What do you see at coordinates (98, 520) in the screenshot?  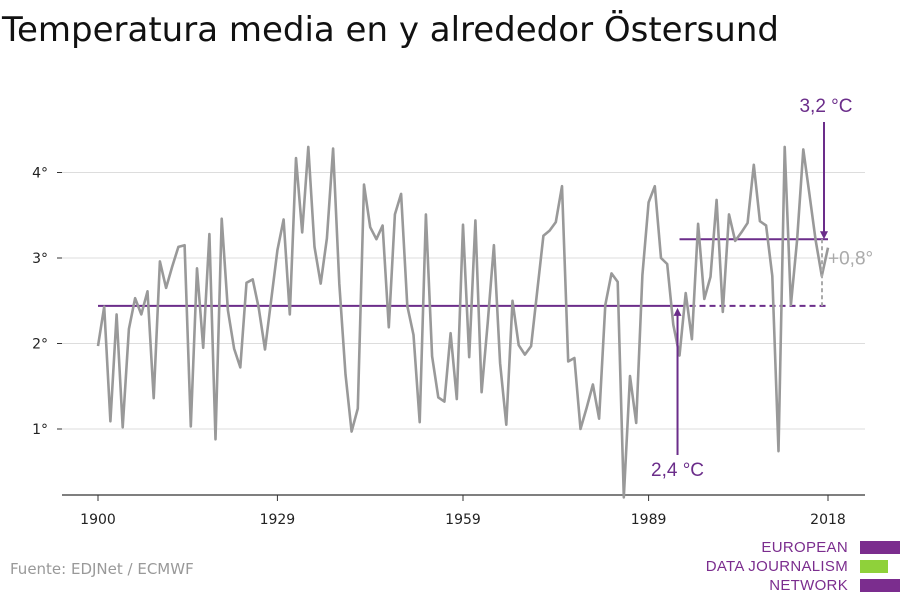 I see `x-tick-label-1900: 1900` at bounding box center [98, 520].